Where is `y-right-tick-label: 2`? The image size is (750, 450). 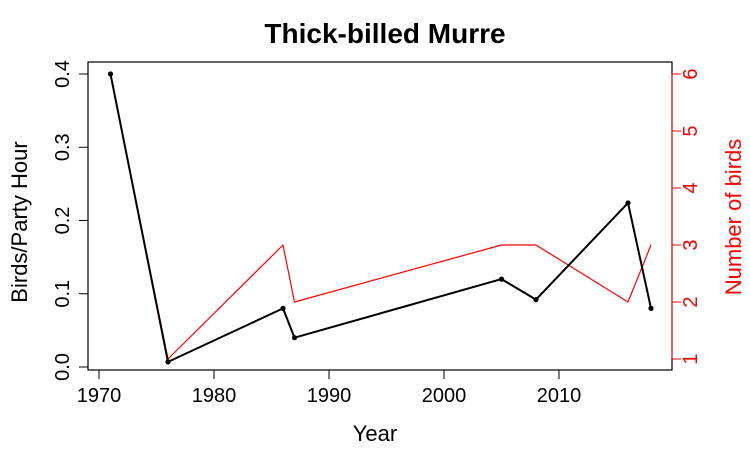 y-right-tick-label: 2 is located at coordinates (691, 301).